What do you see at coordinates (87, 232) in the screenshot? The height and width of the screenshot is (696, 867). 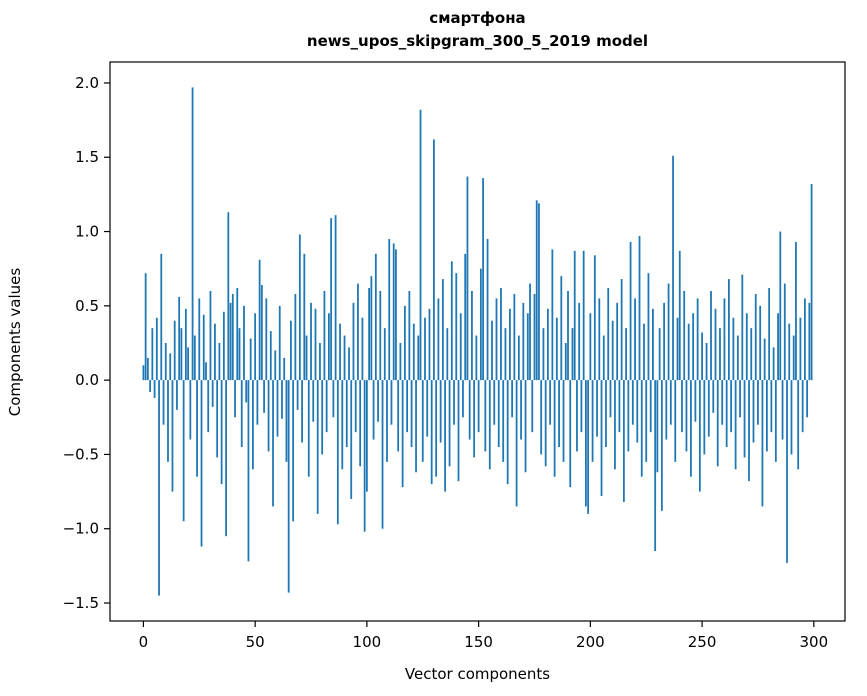 I see `y-tick-label: 1.0` at bounding box center [87, 232].